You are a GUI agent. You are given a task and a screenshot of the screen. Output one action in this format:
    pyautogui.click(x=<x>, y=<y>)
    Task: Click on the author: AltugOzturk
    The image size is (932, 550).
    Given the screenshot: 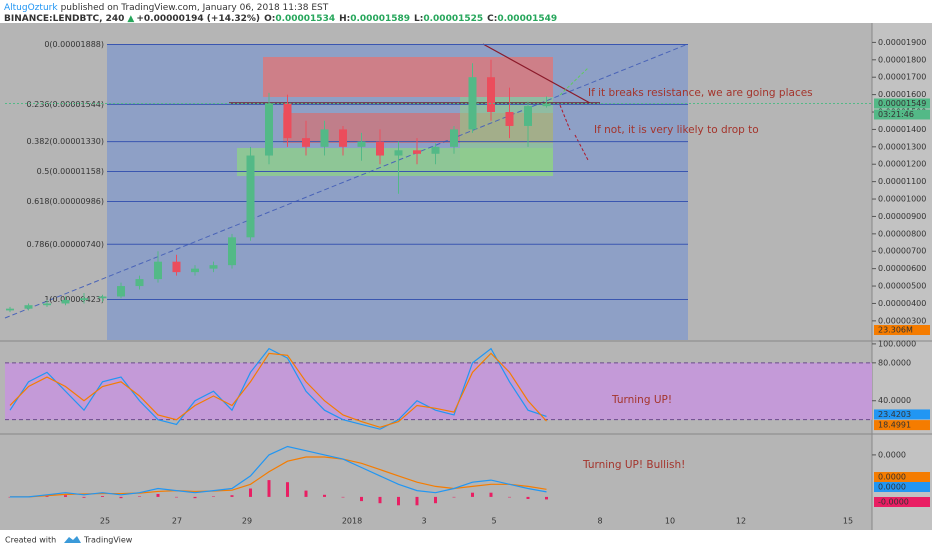 What is the action you would take?
    pyautogui.click(x=31, y=8)
    